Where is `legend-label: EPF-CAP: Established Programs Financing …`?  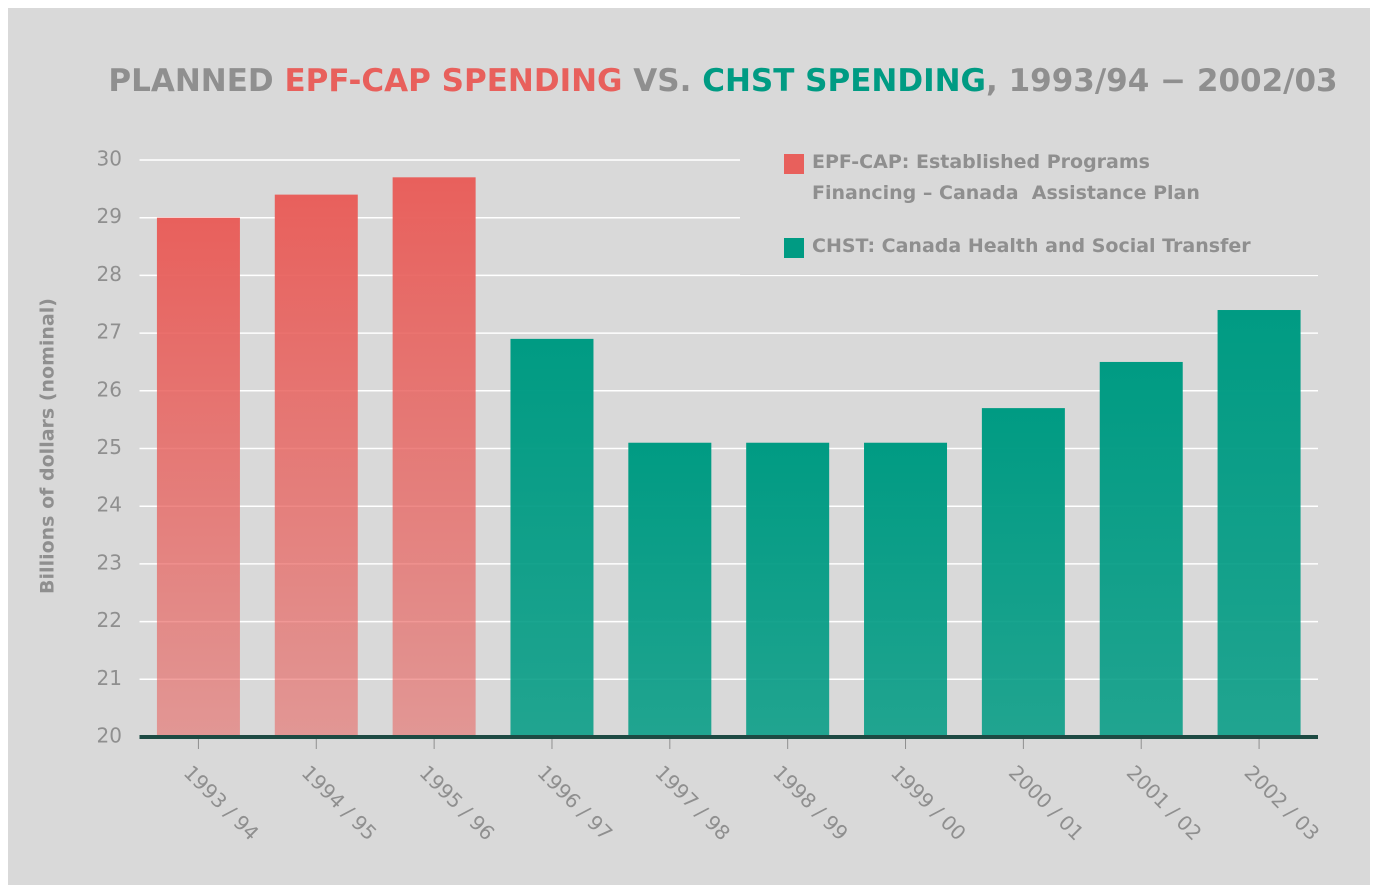 legend-label: EPF-CAP: Established Programs Financing … is located at coordinates (1006, 177).